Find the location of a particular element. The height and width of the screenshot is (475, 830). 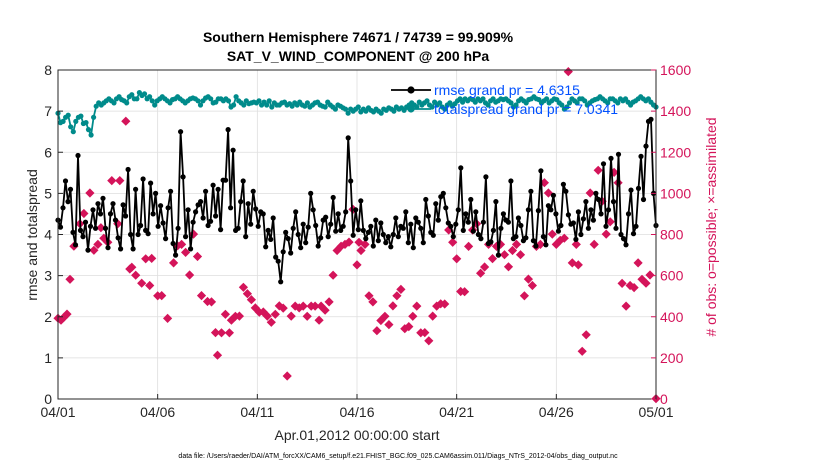

right-tick-label: 1000 is located at coordinates (675, 193).